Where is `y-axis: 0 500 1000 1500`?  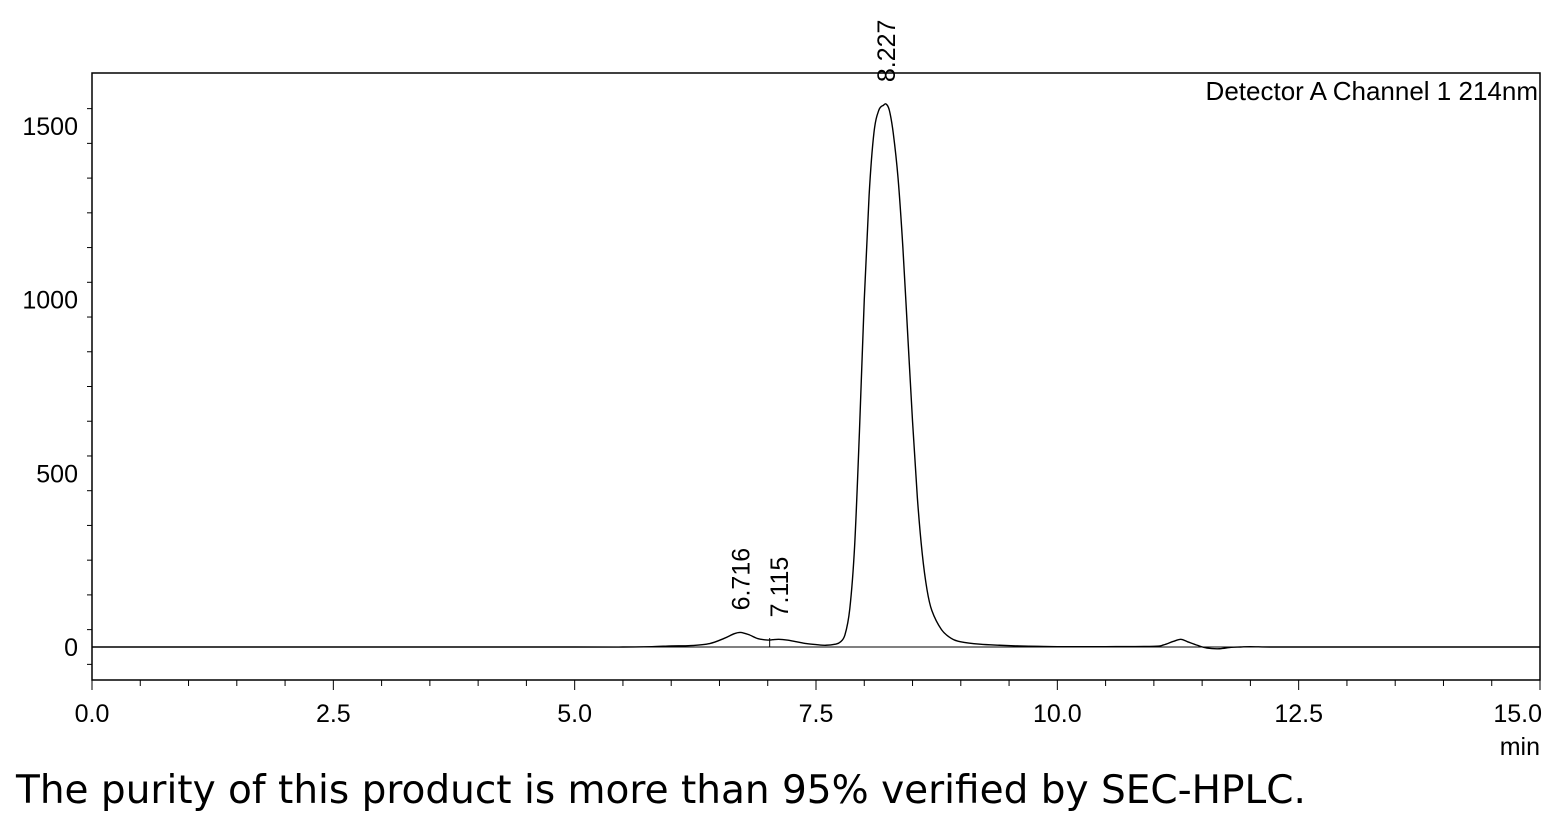 y-axis: 0 500 1000 1500 is located at coordinates (57, 386).